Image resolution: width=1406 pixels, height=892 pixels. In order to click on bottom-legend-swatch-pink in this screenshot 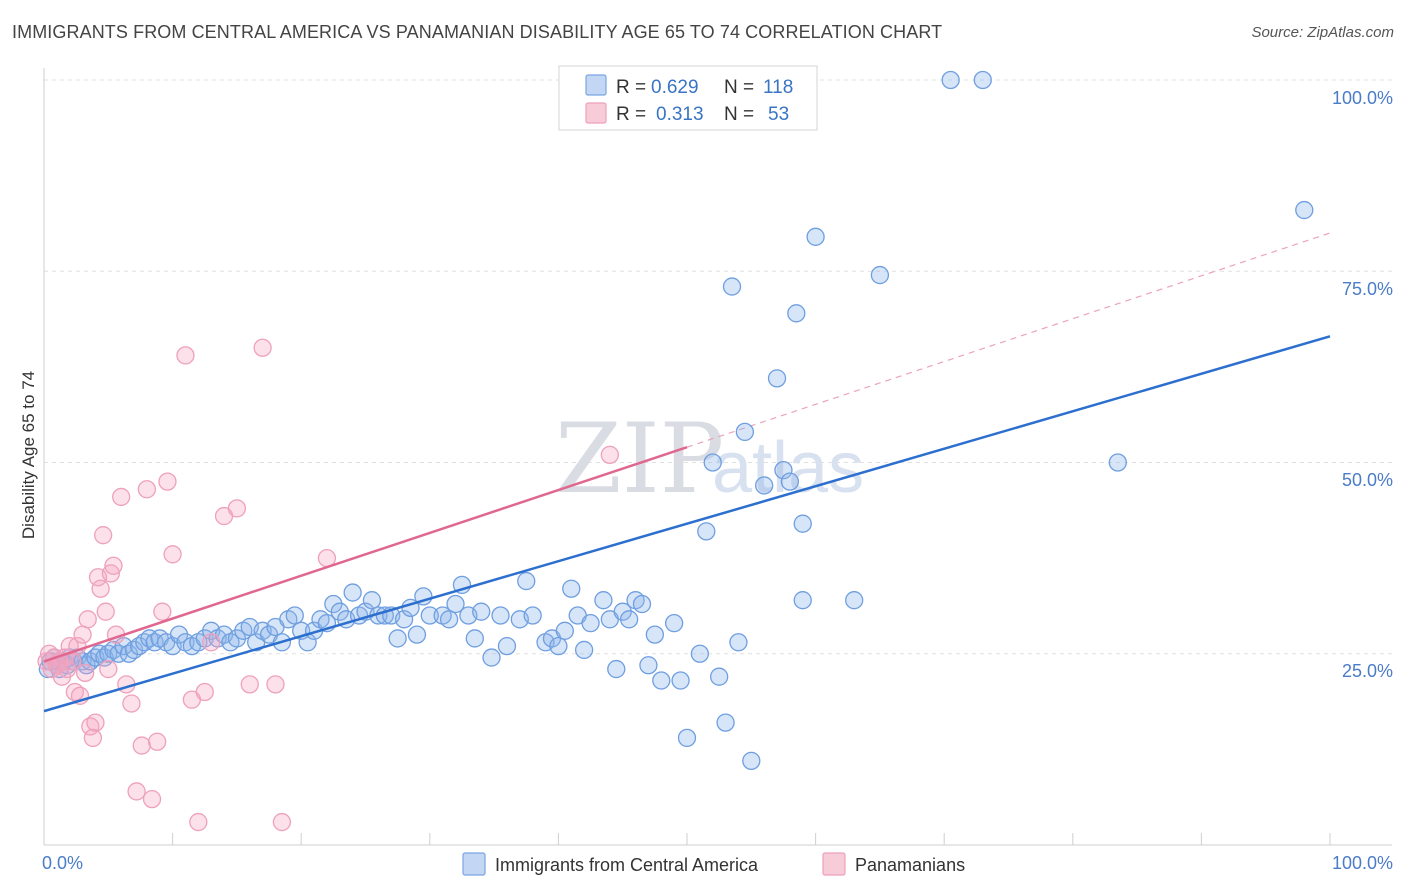, I will do `click(834, 864)`.